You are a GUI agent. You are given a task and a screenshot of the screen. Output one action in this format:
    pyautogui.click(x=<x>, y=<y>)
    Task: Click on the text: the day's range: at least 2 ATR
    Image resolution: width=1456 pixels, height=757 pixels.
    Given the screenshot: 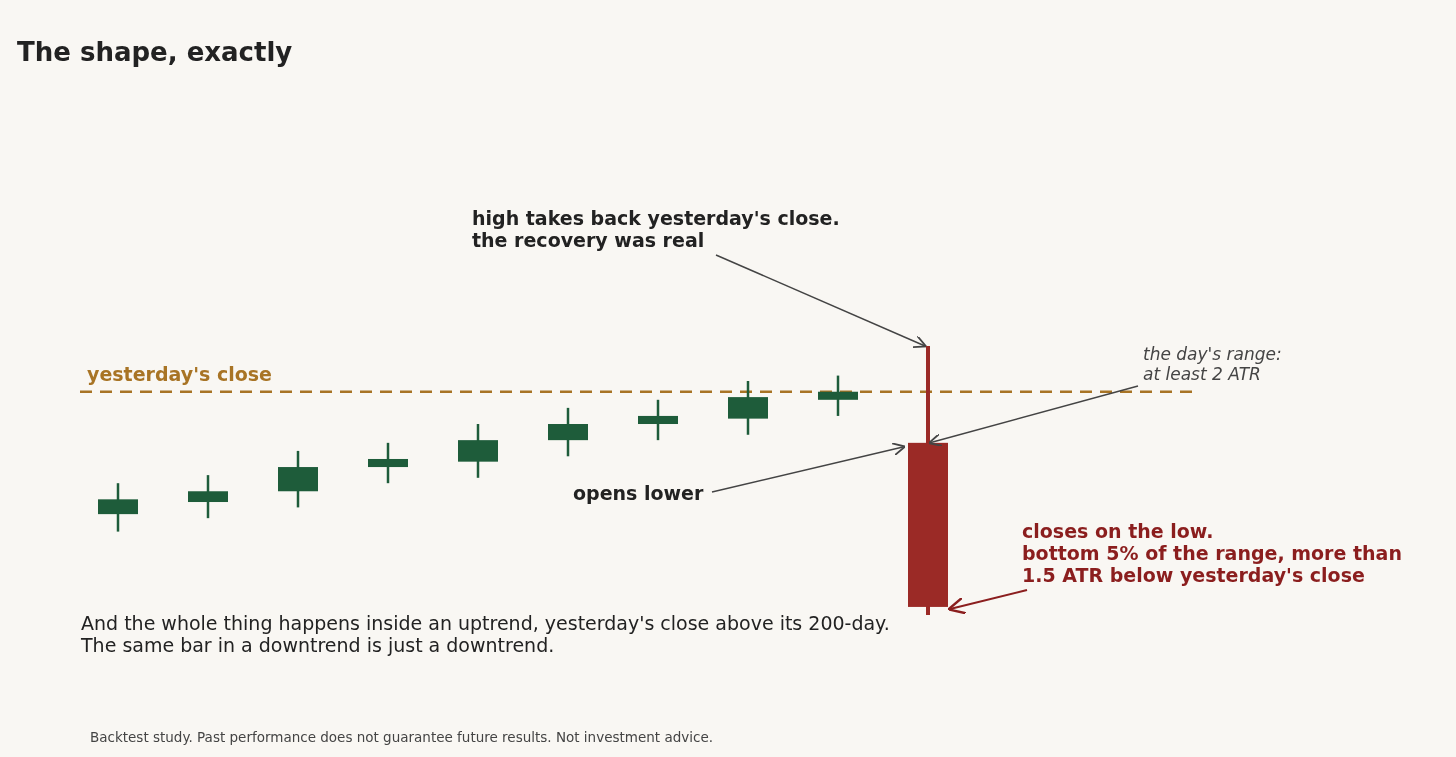 What is the action you would take?
    pyautogui.click(x=1212, y=364)
    